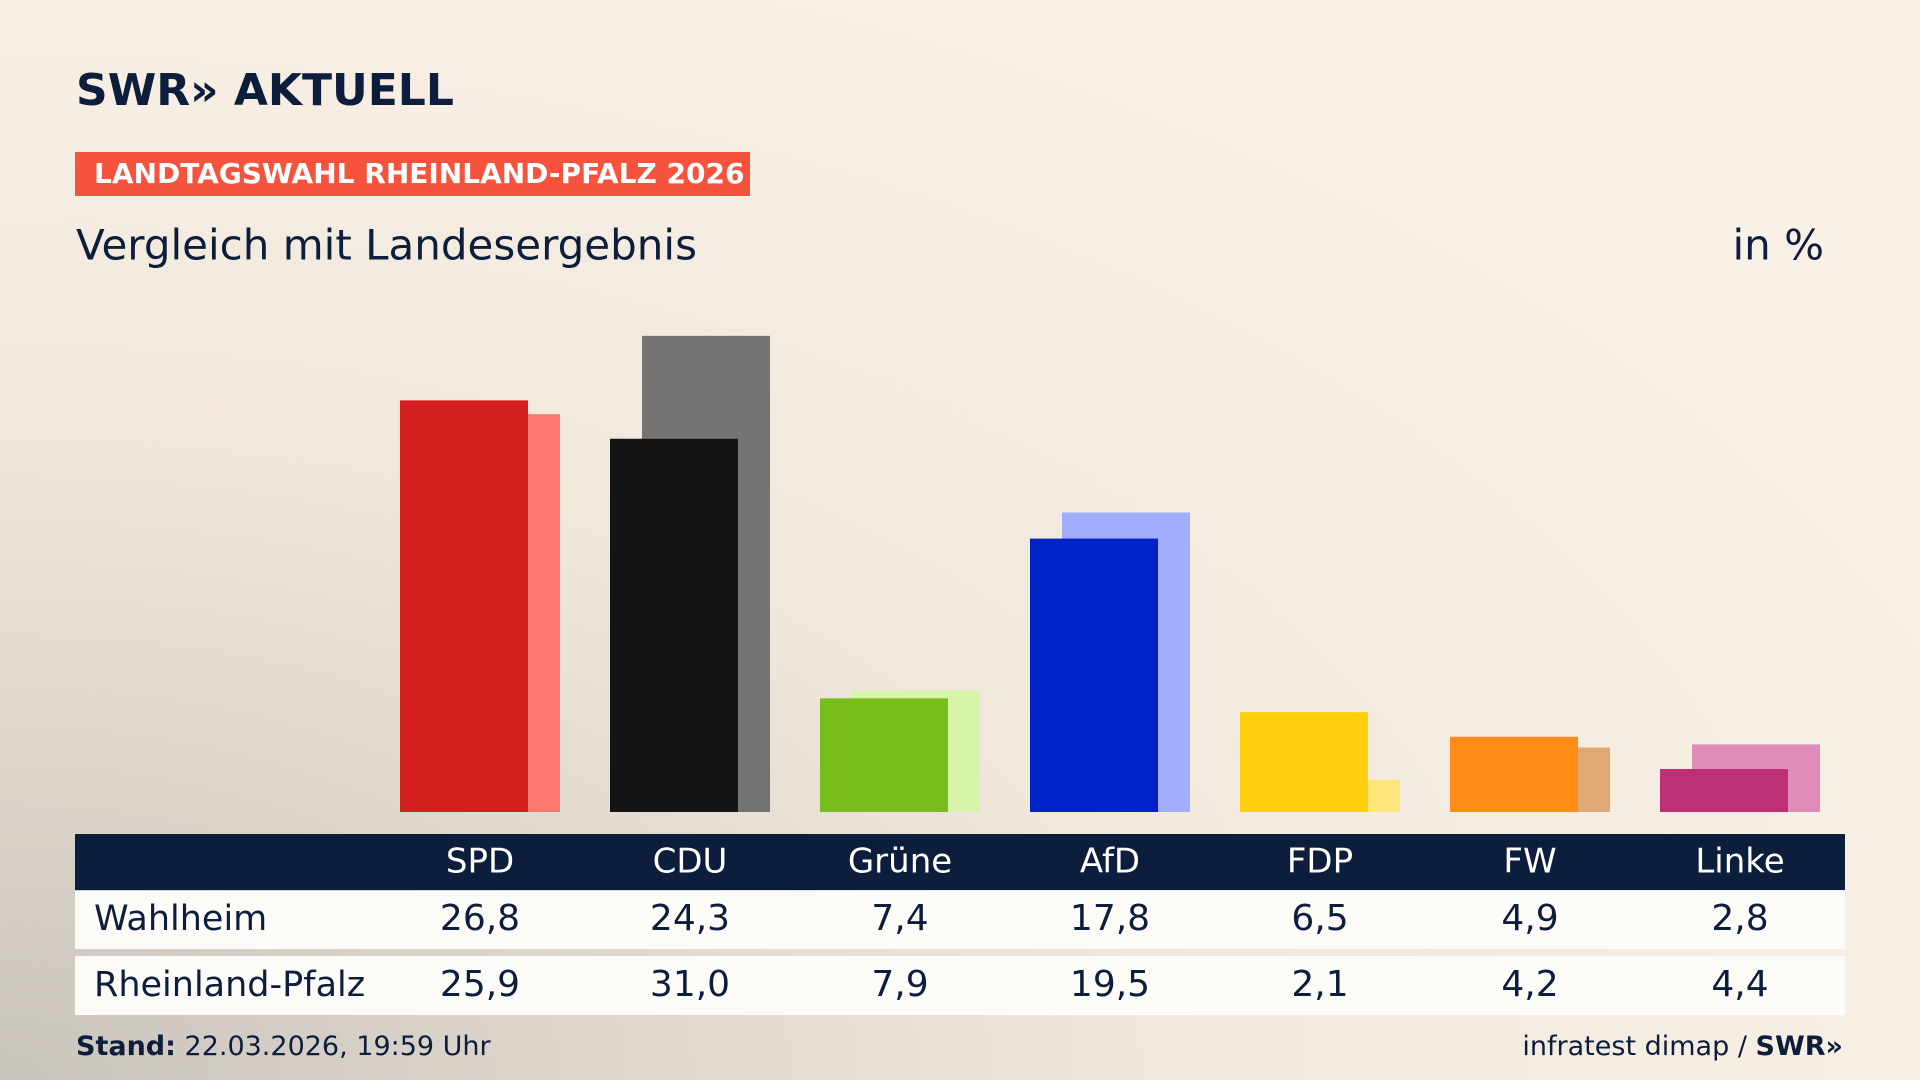 The height and width of the screenshot is (1084, 1920). I want to click on value-label: 31,0, so click(690, 984).